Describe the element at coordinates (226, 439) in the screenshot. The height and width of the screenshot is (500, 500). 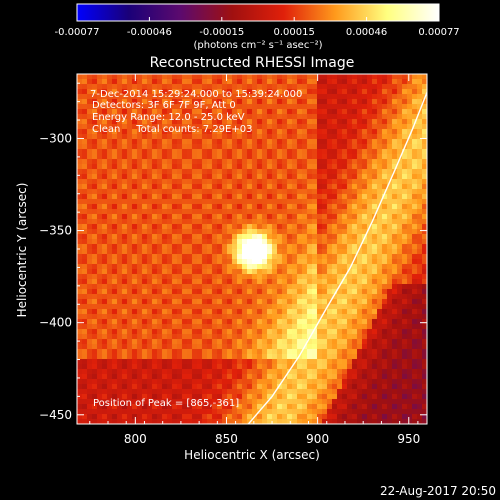
I see `x-tick-label: 850` at that location.